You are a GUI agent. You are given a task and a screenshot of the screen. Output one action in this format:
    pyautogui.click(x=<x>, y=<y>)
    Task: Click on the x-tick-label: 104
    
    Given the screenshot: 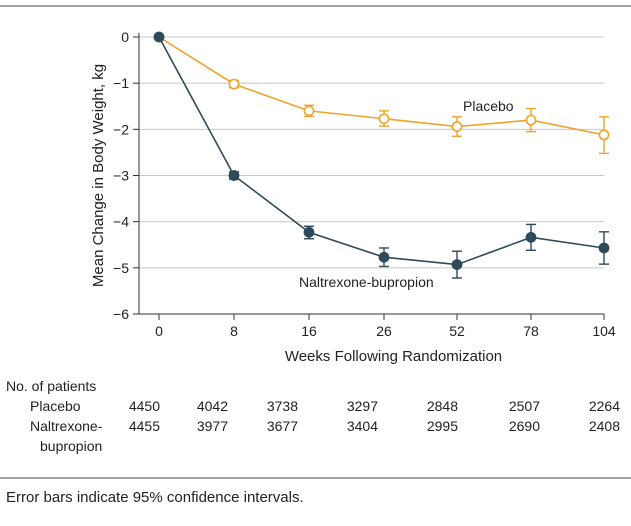 What is the action you would take?
    pyautogui.click(x=604, y=331)
    